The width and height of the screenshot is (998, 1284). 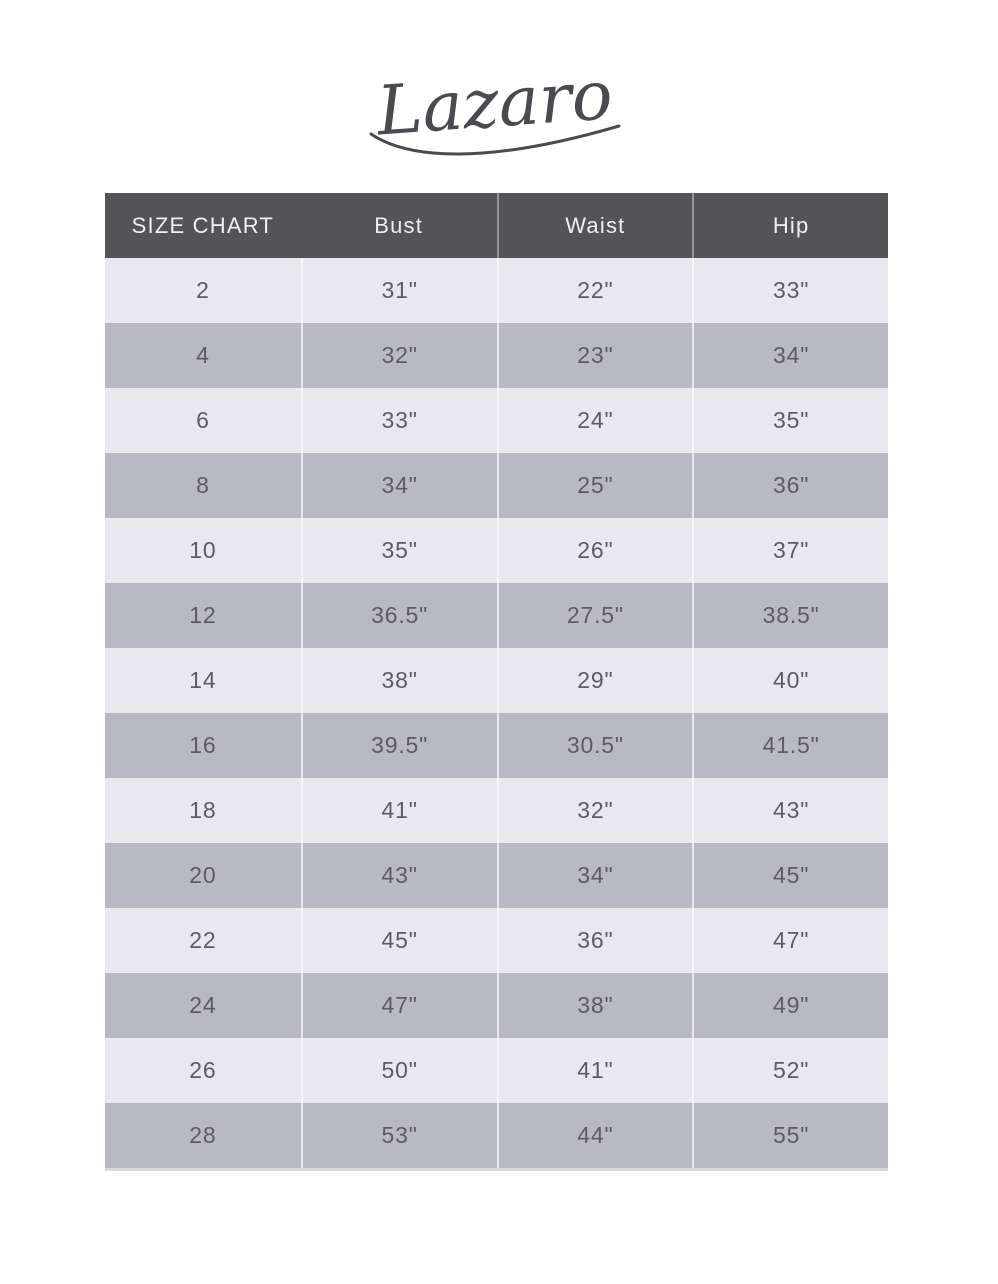 I want to click on cell-bust: 36.5", so click(x=398, y=615).